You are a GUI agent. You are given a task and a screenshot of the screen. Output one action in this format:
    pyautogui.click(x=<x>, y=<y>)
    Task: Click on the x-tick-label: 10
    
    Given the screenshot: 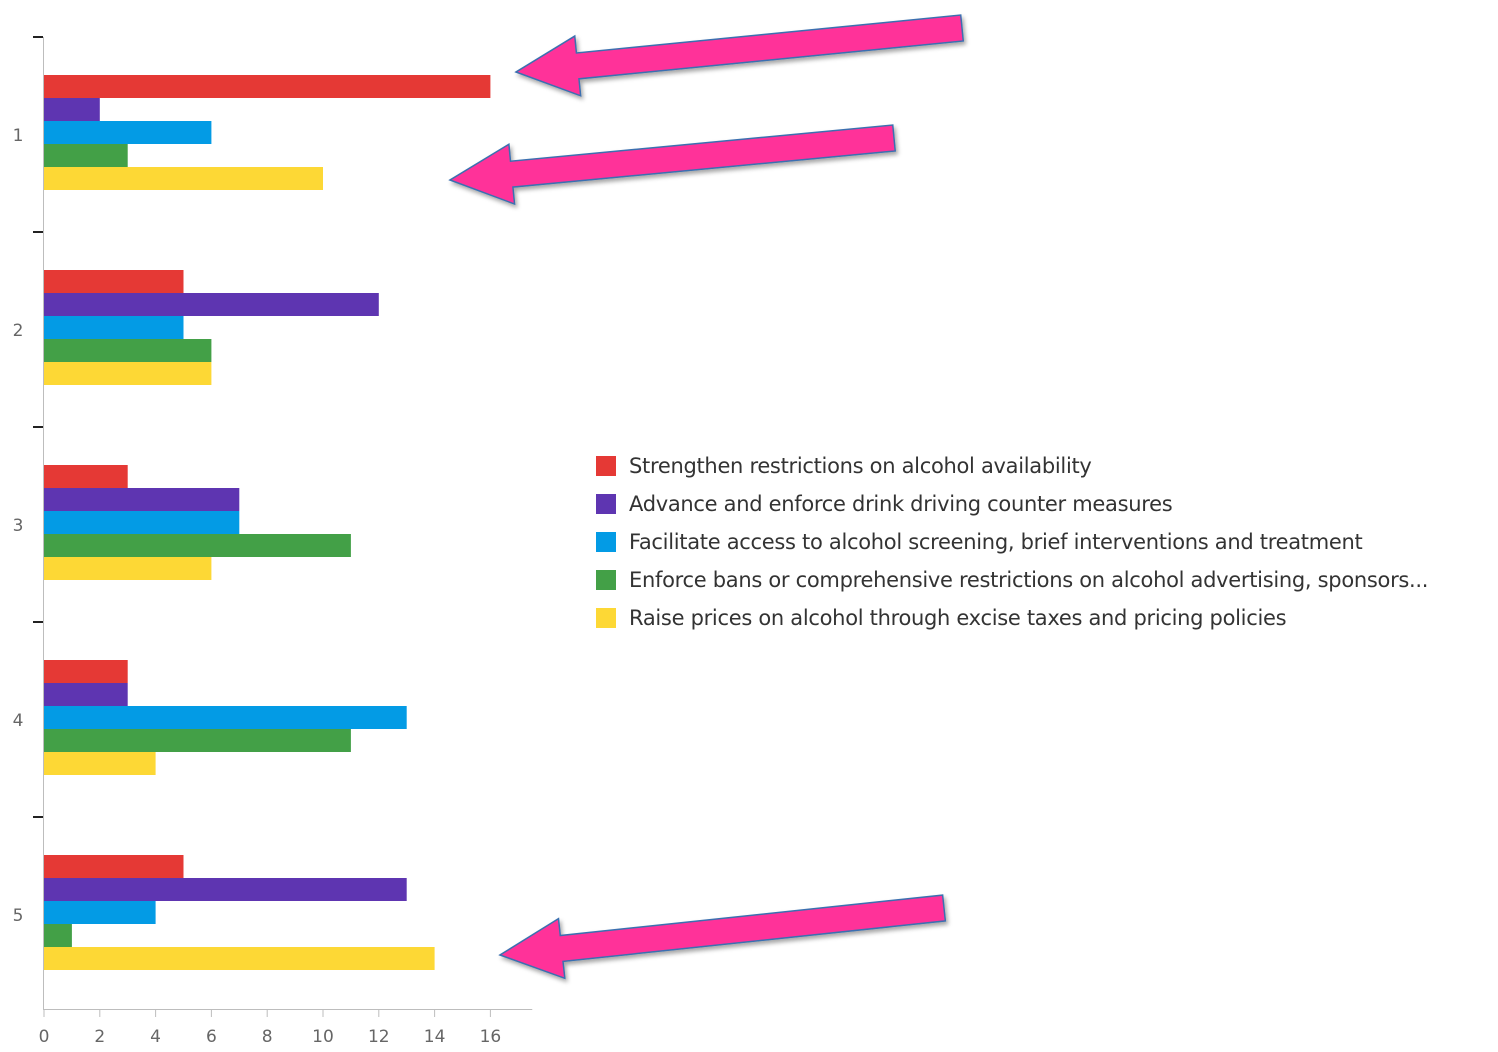 What is the action you would take?
    pyautogui.click(x=323, y=1037)
    